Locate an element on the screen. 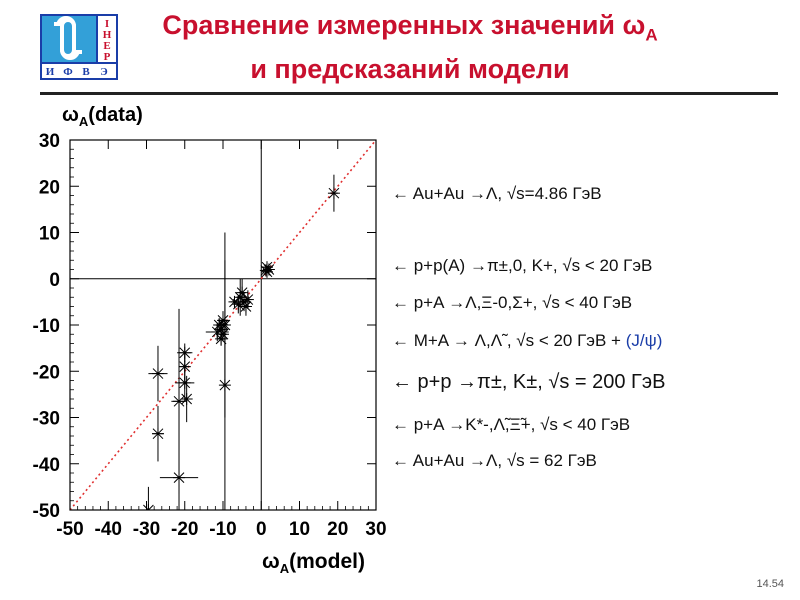 The width and height of the screenshot is (800, 600). logo-letter: Э is located at coordinates (103, 72).